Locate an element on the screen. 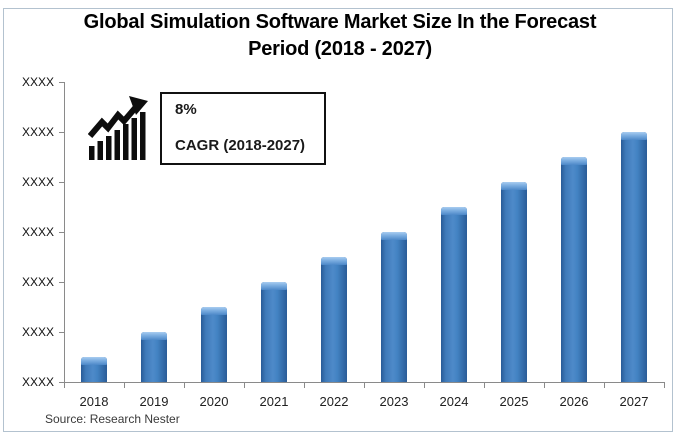 Image resolution: width=680 pixels, height=437 pixels. bar-2027 is located at coordinates (634, 257).